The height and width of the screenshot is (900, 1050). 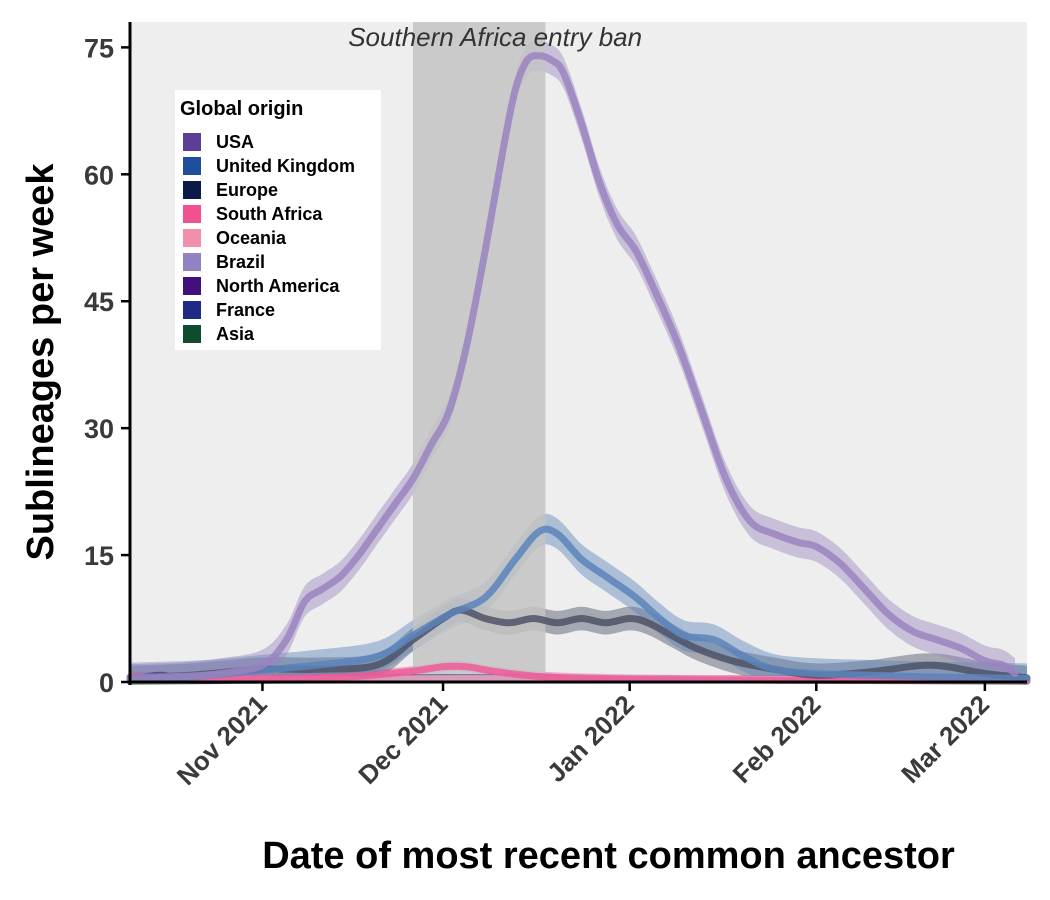 What do you see at coordinates (106, 683) in the screenshot?
I see `y-tick-label: 0` at bounding box center [106, 683].